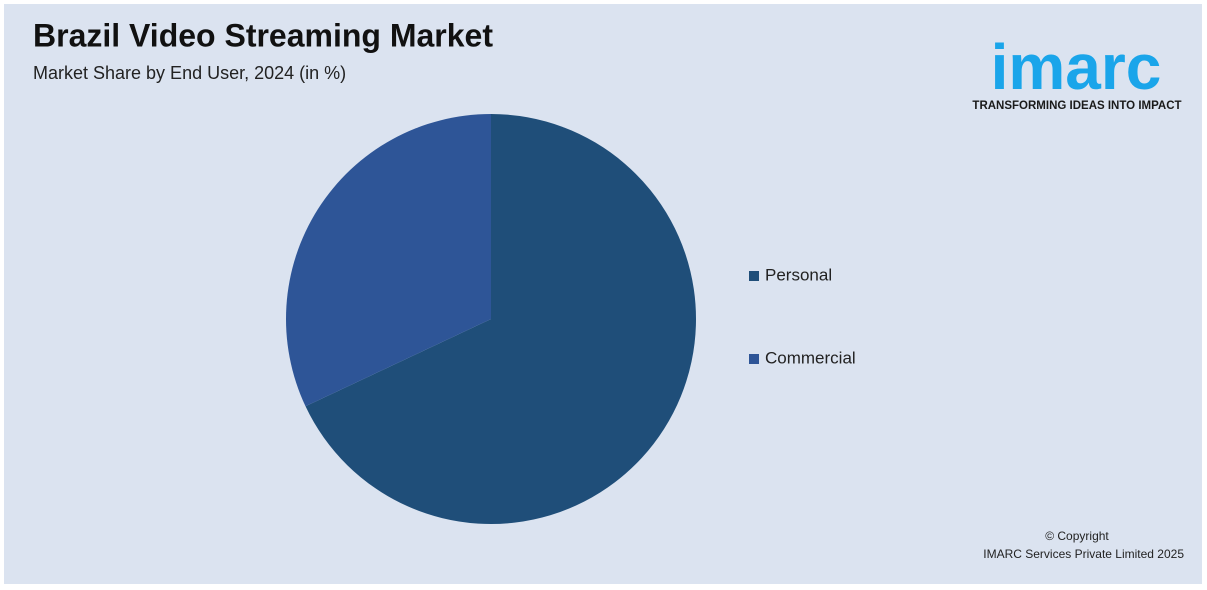  What do you see at coordinates (1077, 536) in the screenshot?
I see `copyright: © Copyright` at bounding box center [1077, 536].